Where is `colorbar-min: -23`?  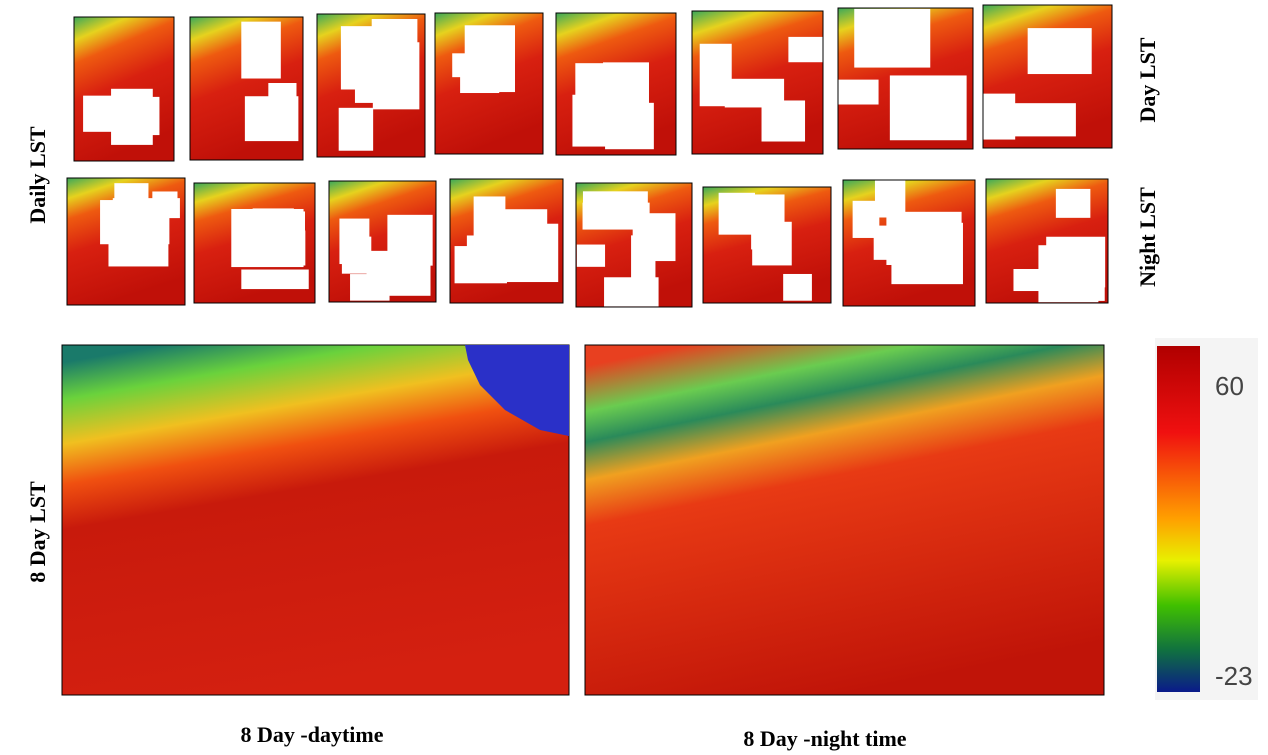 colorbar-min: -23 is located at coordinates (1234, 676).